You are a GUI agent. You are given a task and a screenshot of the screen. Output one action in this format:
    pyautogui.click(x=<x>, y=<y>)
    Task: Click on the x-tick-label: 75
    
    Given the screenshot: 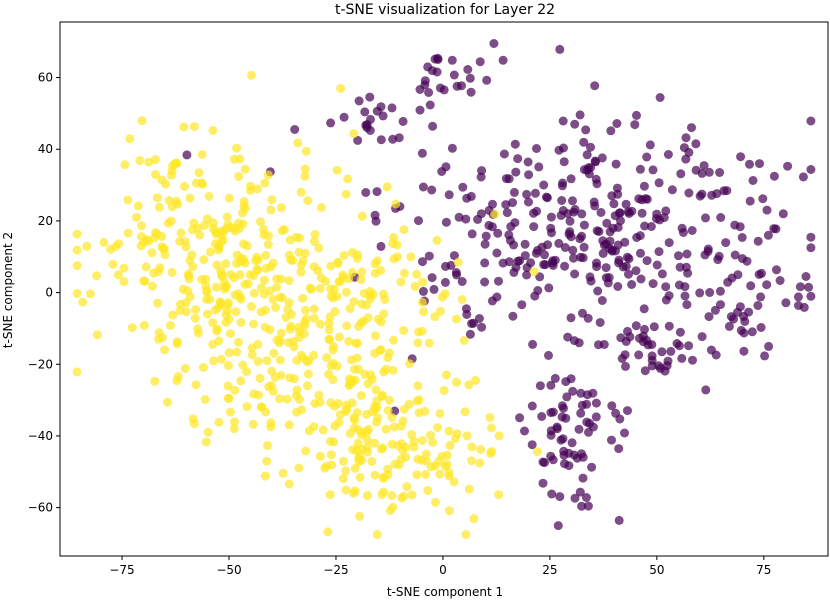 What is the action you would take?
    pyautogui.click(x=763, y=570)
    